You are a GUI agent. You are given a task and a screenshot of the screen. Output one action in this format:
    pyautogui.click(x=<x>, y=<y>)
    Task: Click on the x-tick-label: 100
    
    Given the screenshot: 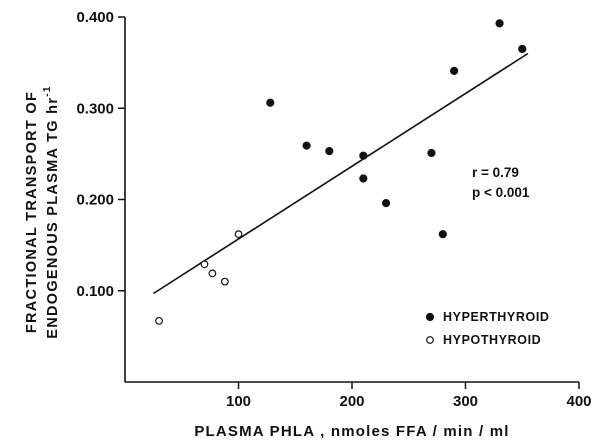 What is the action you would take?
    pyautogui.click(x=238, y=401)
    